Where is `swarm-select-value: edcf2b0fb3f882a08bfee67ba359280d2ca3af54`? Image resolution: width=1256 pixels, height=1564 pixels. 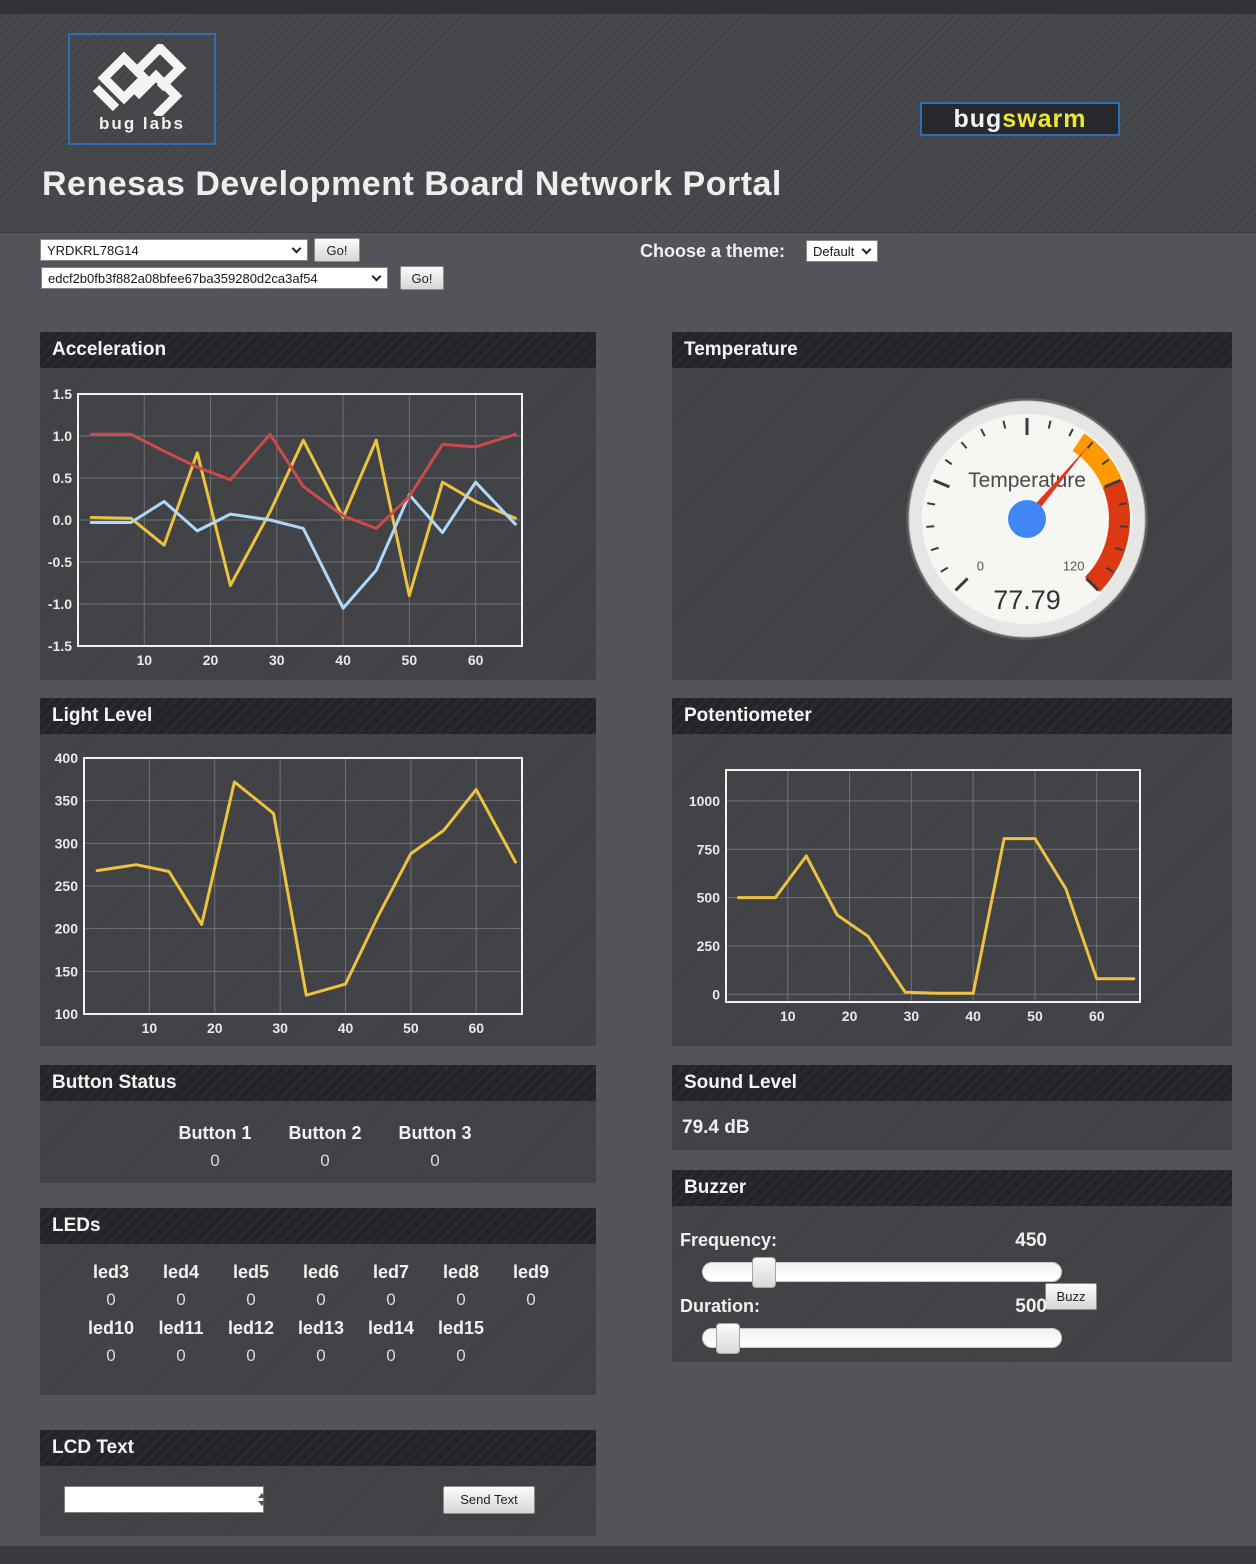 swarm-select-value: edcf2b0fb3f882a08bfee67ba359280d2ca3af54 is located at coordinates (183, 278).